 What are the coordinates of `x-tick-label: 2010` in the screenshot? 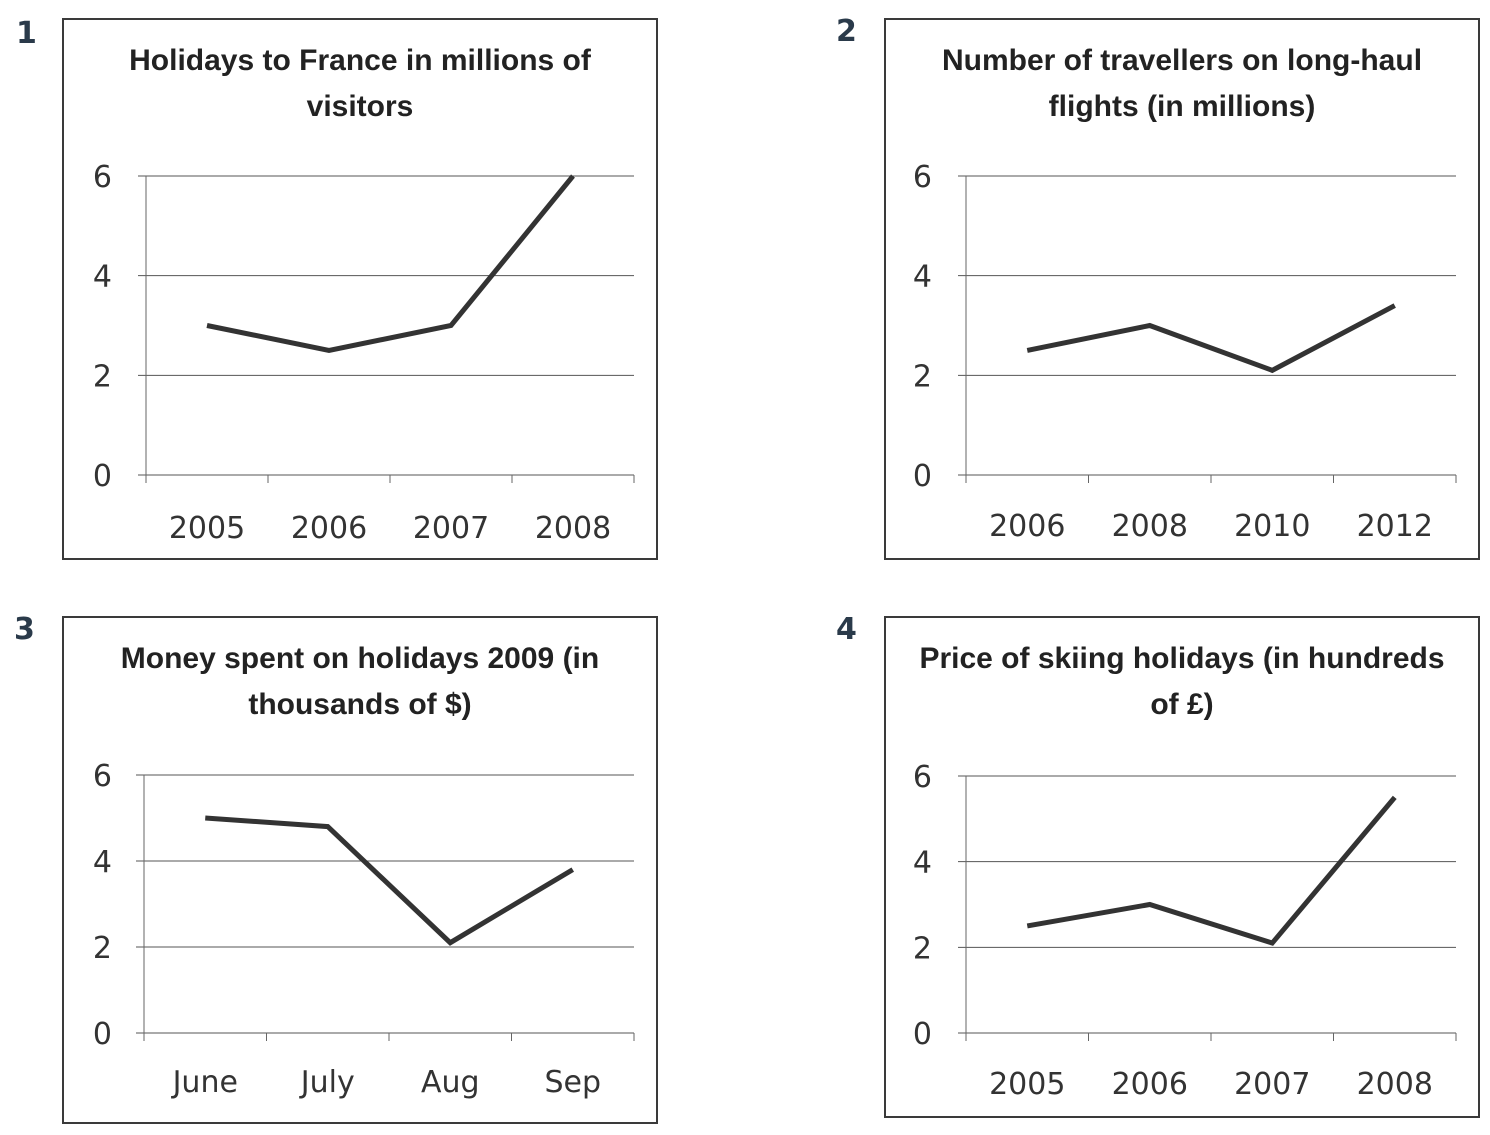 It's located at (1272, 526).